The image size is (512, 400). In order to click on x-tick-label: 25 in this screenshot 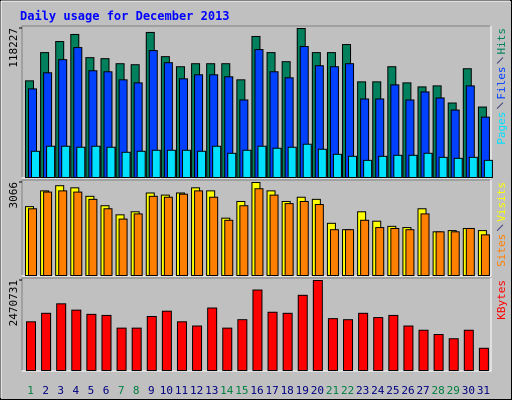, I will do `click(392, 390)`.